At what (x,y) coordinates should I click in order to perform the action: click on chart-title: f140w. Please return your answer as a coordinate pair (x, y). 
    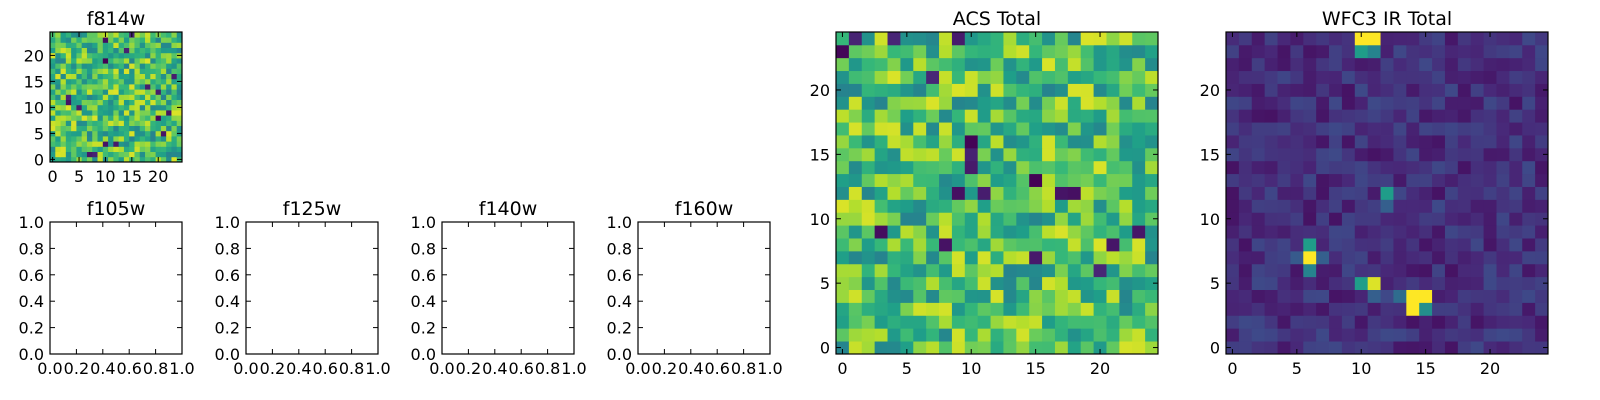
    Looking at the image, I should click on (508, 209).